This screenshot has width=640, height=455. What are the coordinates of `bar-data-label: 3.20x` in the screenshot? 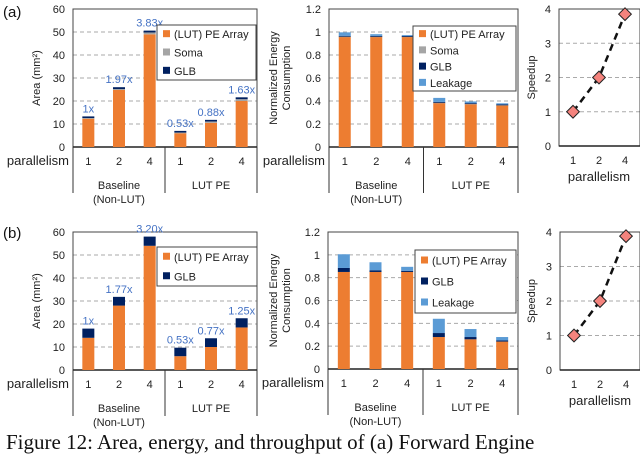 It's located at (149, 230).